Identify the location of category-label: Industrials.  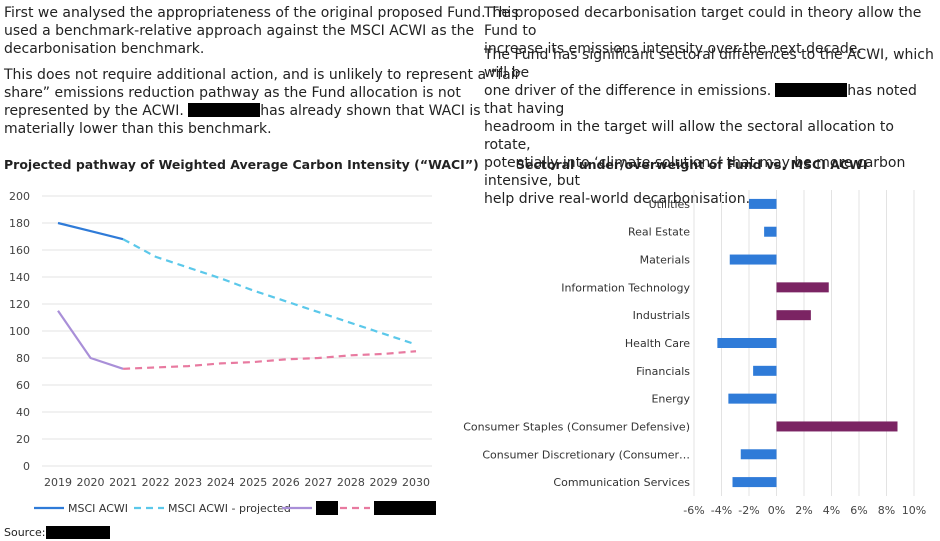
(662, 315).